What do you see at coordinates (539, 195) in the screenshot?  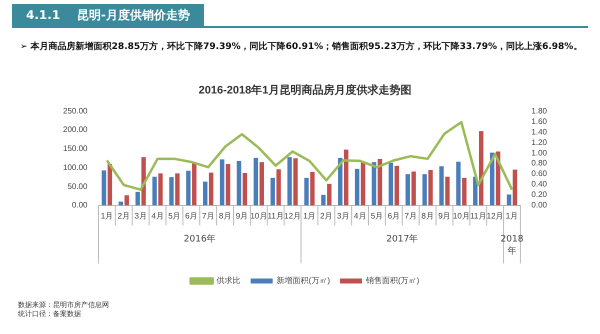 I see `y2-tick-label: 0.20` at bounding box center [539, 195].